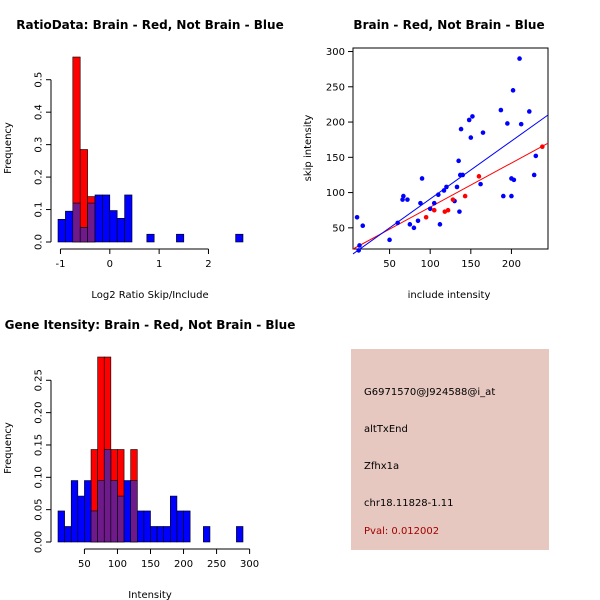 This screenshot has height=600, width=600. What do you see at coordinates (159, 264) in the screenshot?
I see `ratio-histogram-x-tick-label: 1` at bounding box center [159, 264].